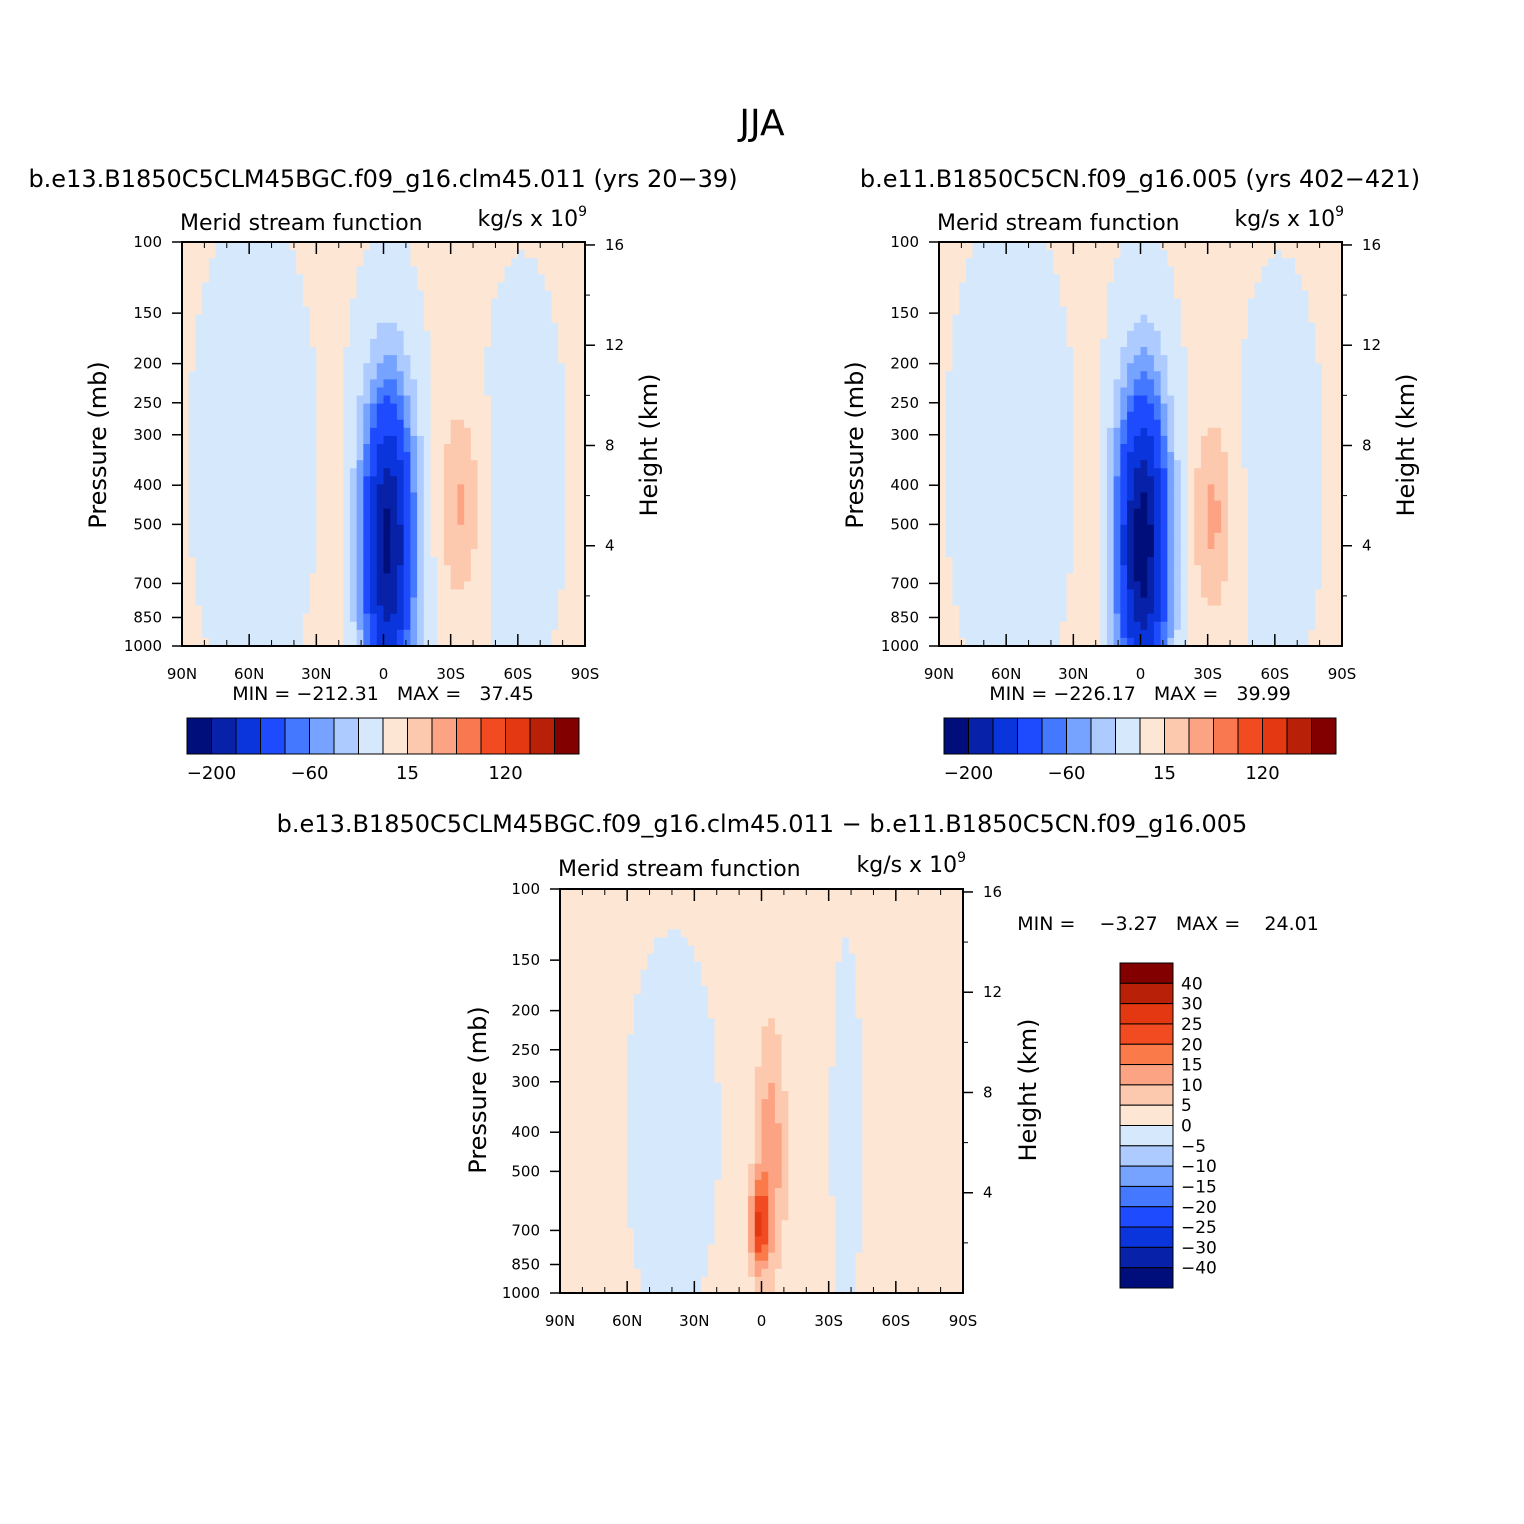  I want to click on right-string: kg/s x 109, so click(1289, 218).